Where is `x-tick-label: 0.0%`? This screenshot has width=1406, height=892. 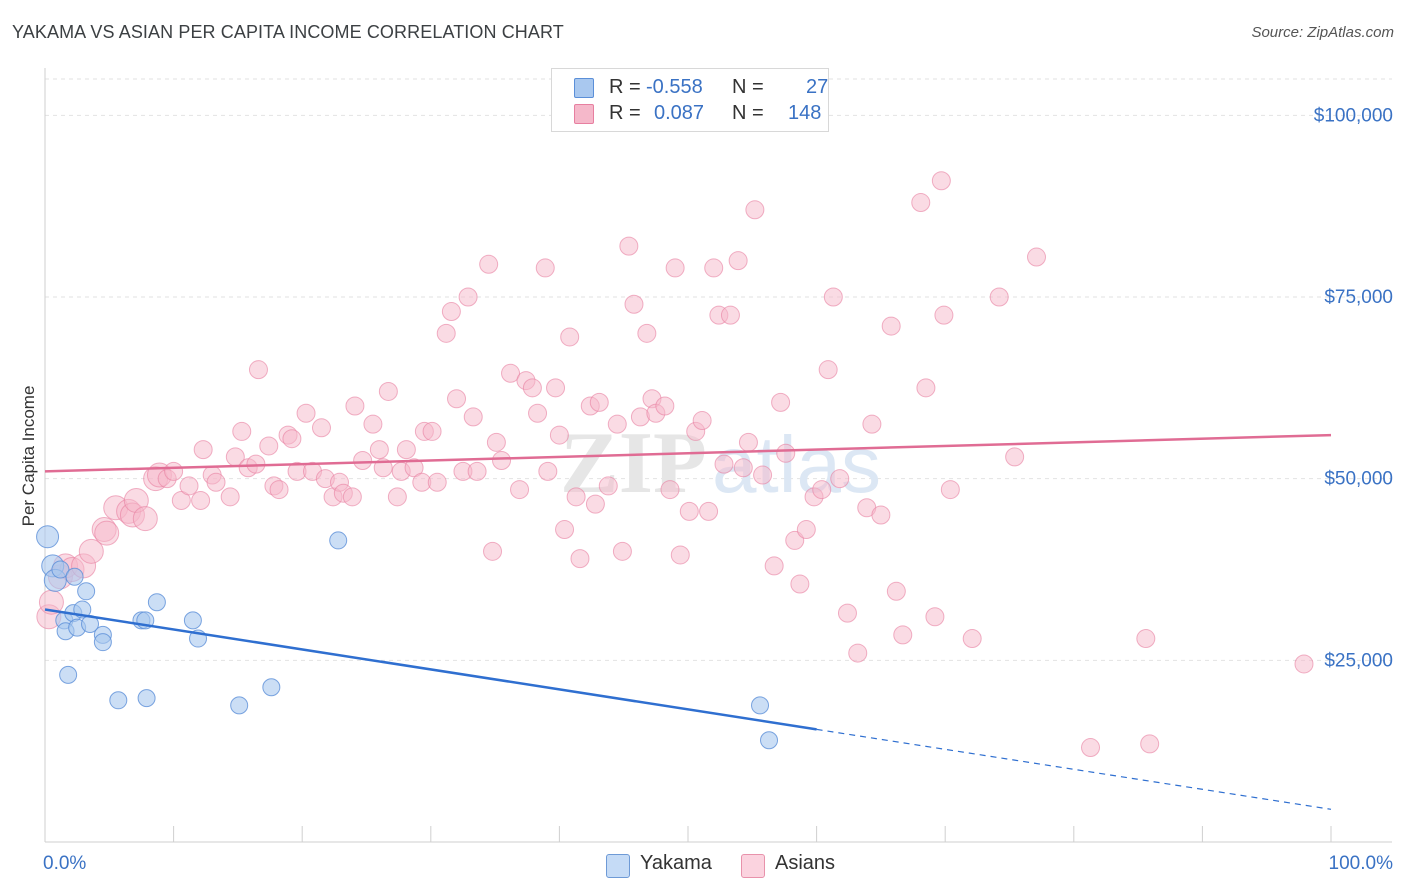
x-tick-label: 0.0% is located at coordinates (64, 863).